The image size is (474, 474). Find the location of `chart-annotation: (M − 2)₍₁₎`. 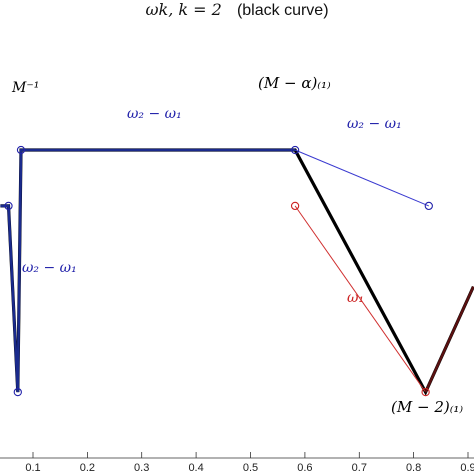

chart-annotation: (M − 2)₍₁₎ is located at coordinates (427, 407).